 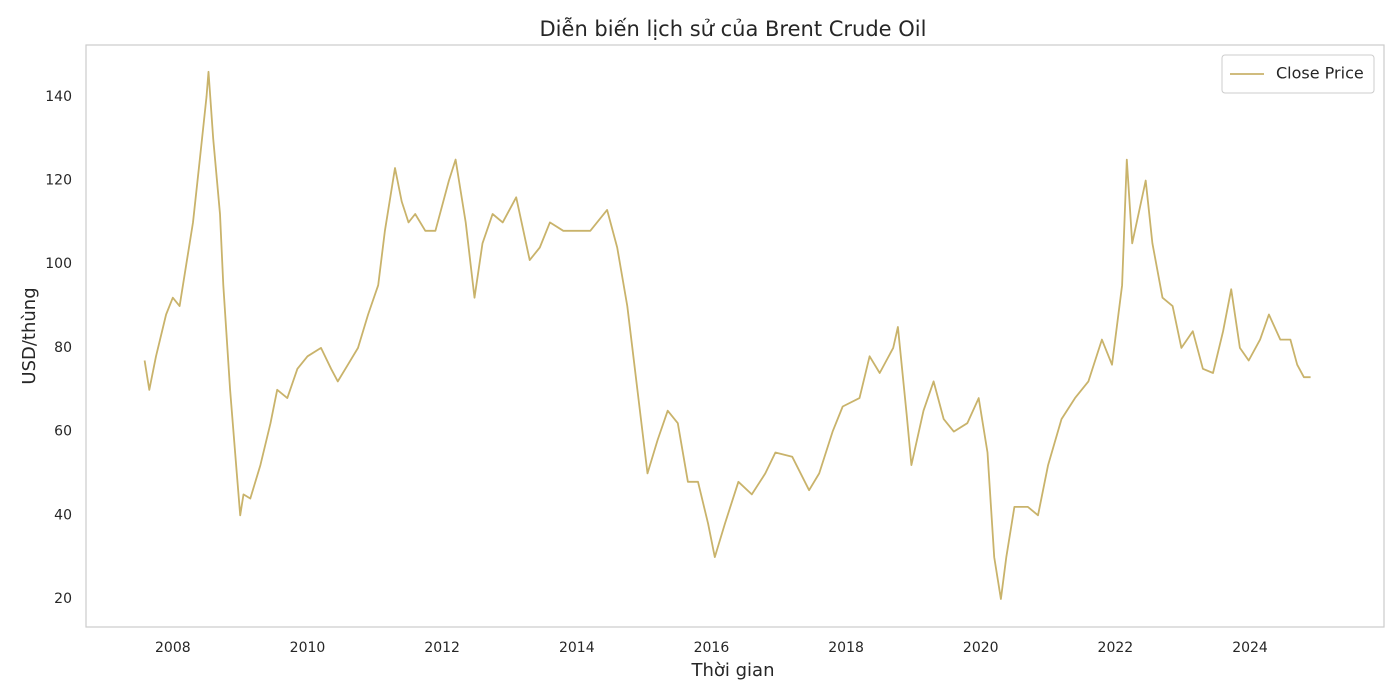 I want to click on legend-label: Close Price, so click(x=1320, y=73).